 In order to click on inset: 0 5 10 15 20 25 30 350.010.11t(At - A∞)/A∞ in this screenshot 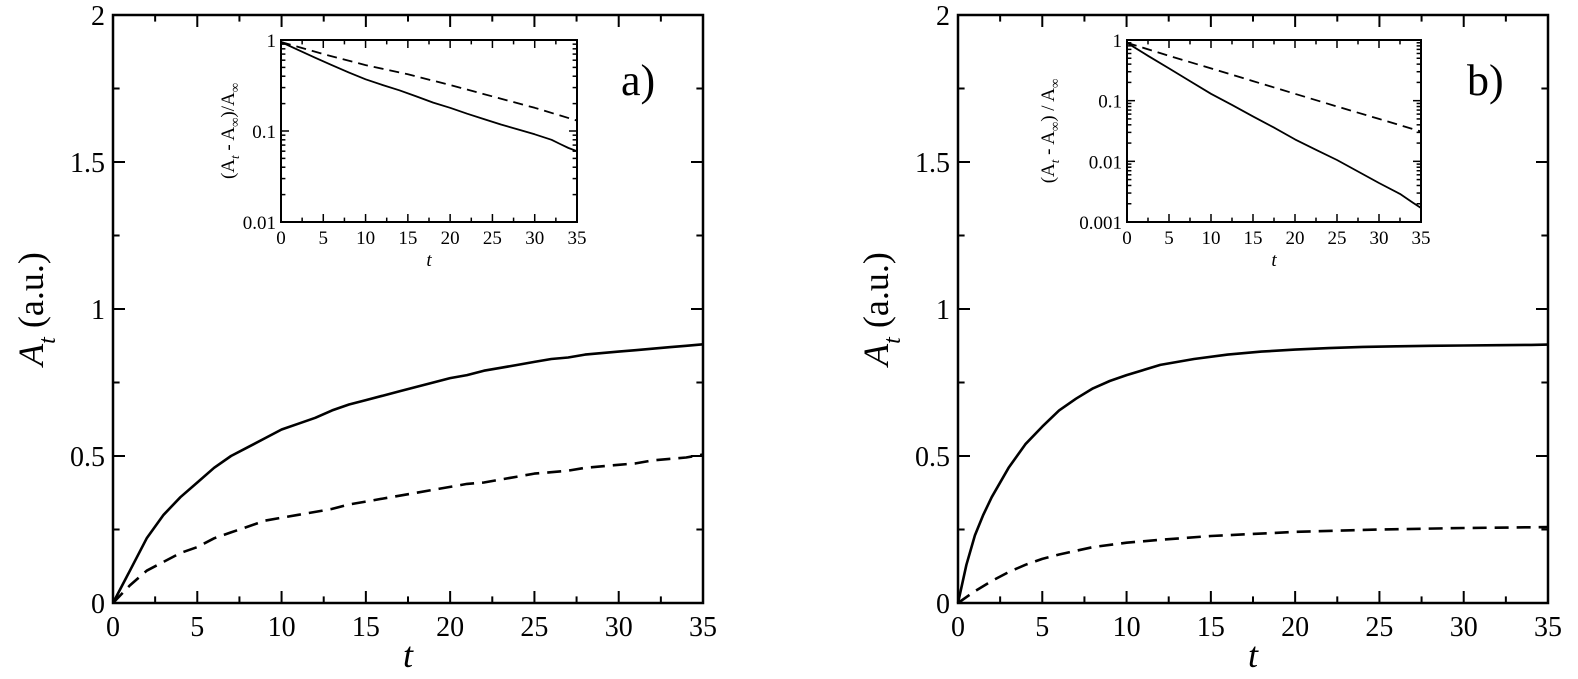, I will do `click(402, 151)`.